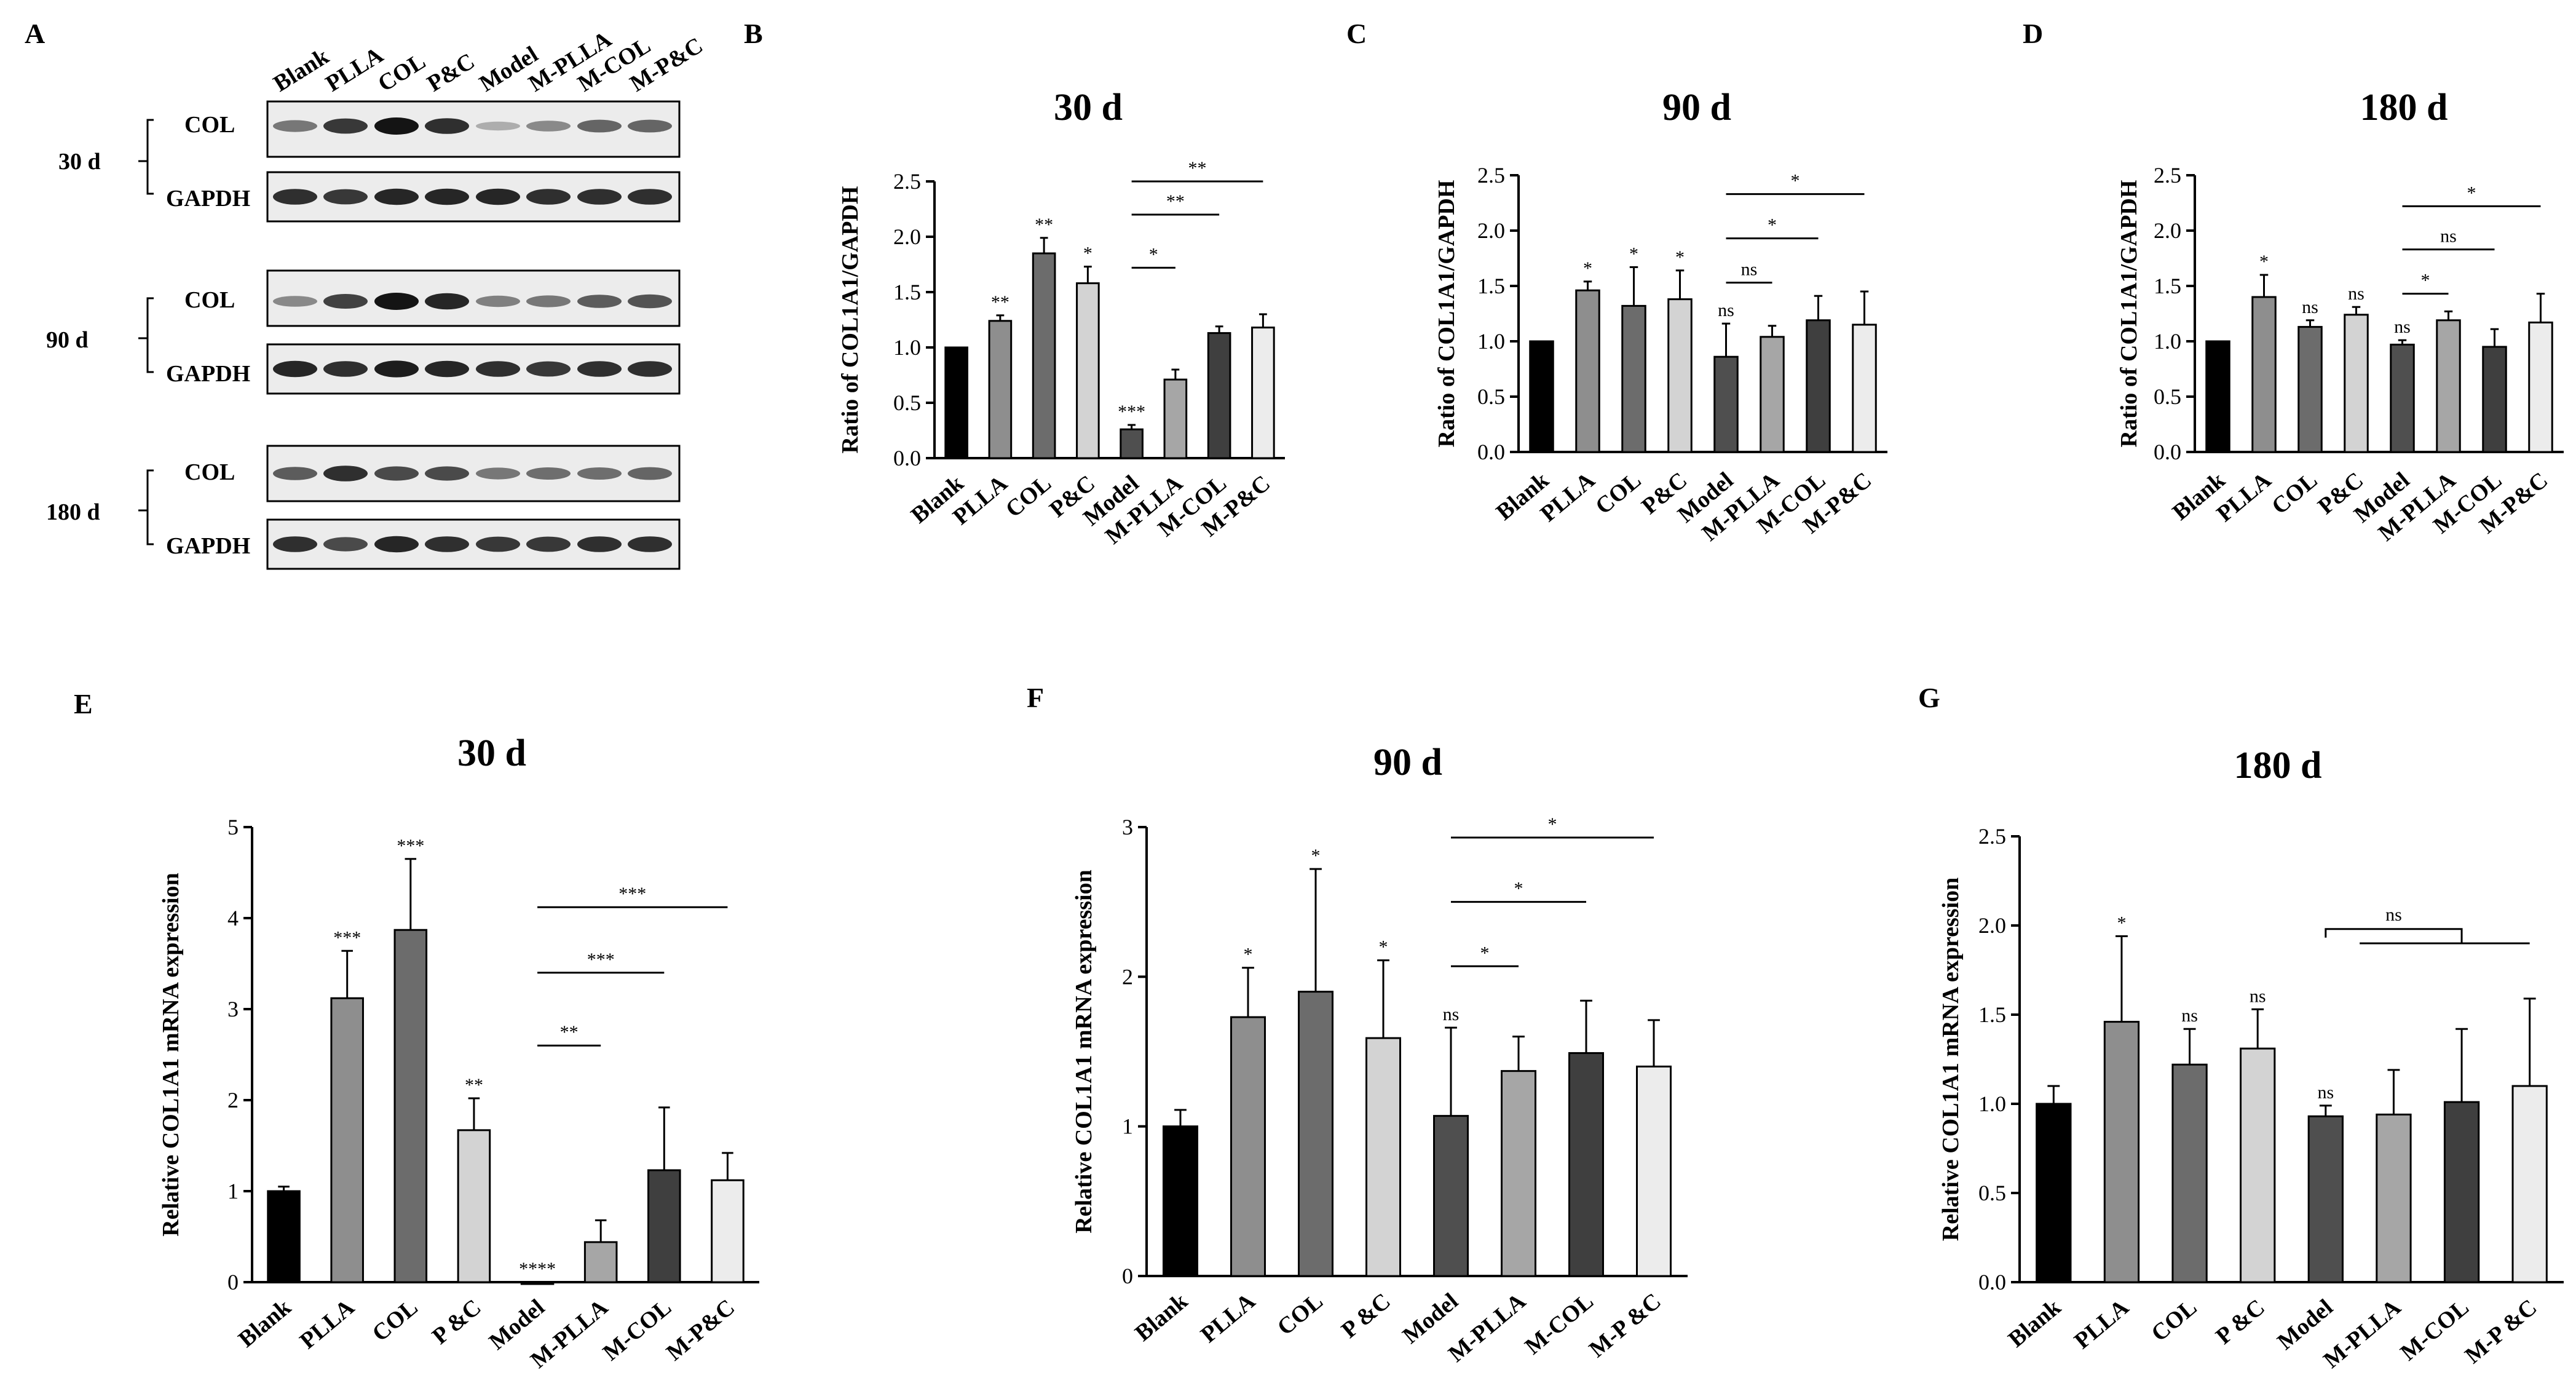  I want to click on panel-label-a: A, so click(35, 33).